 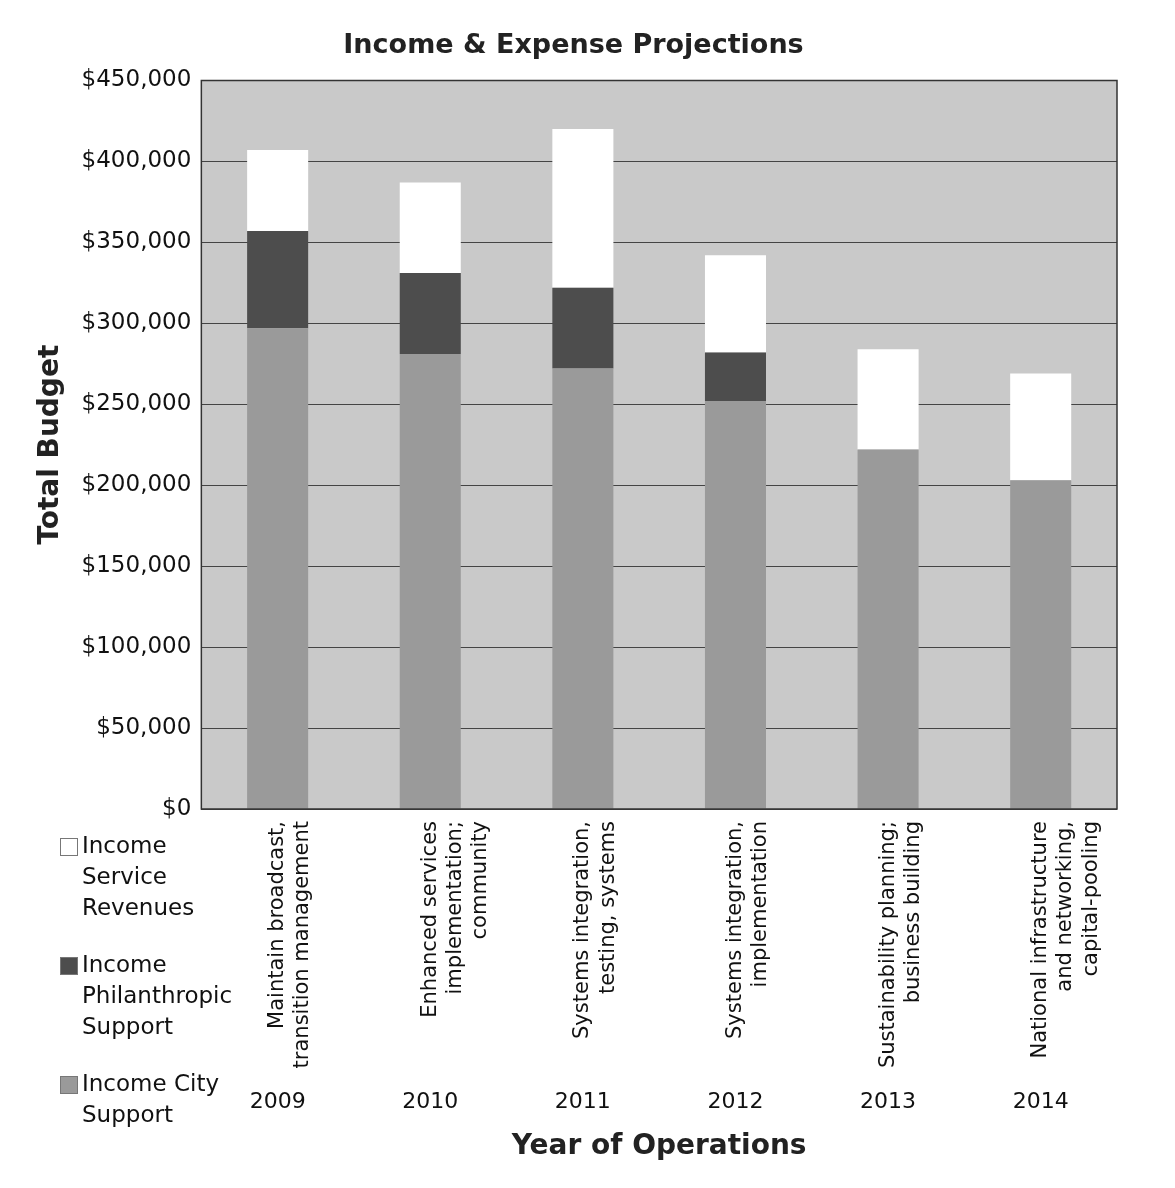 I want to click on y-tick-label: $350,000, so click(x=136, y=240).